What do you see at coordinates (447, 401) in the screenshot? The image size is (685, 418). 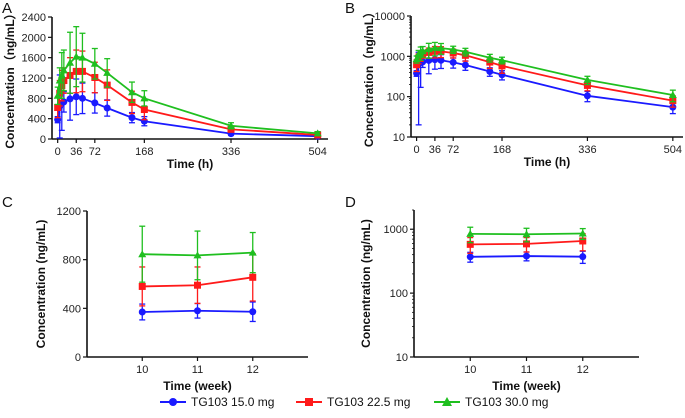 I see `triangle-marker-icon` at bounding box center [447, 401].